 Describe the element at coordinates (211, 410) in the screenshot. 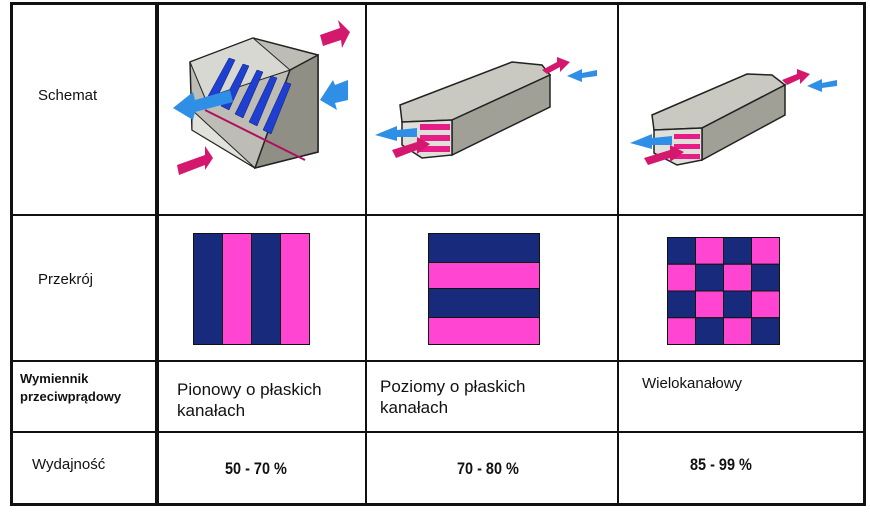

I see `type-vertical-line2: kanałach` at that location.